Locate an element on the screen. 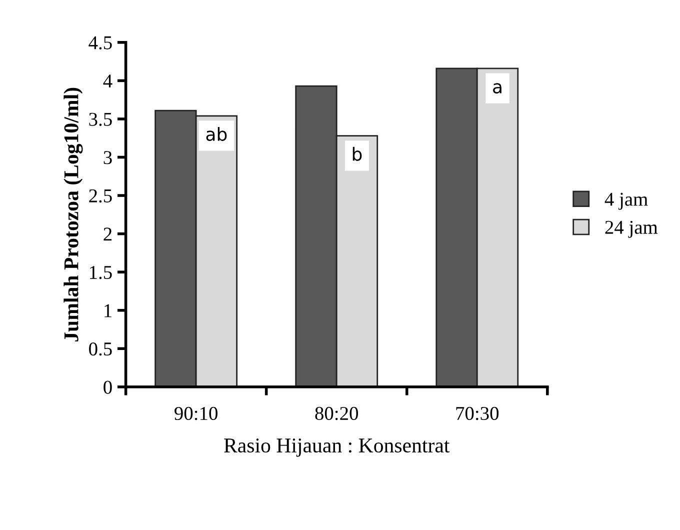 Image resolution: width=680 pixels, height=530 pixels. x-axis-title: Rasio Hijauan : Konsentrat is located at coordinates (337, 447).